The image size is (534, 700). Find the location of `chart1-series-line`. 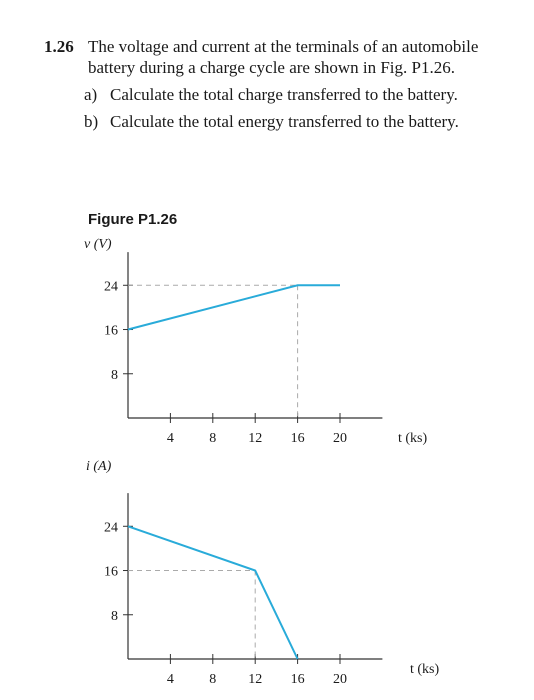

chart1-series-line is located at coordinates (233, 307).